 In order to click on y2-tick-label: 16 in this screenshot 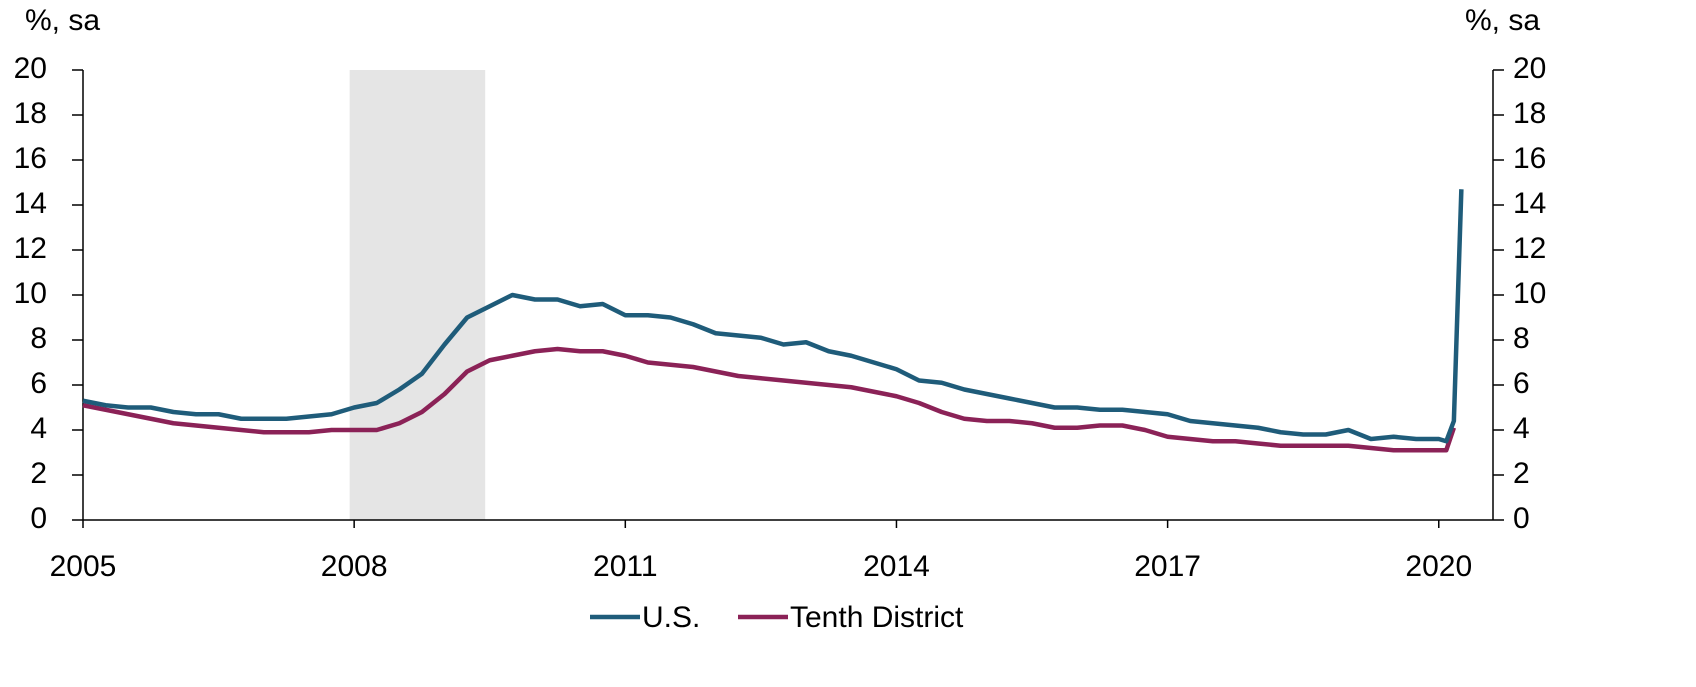, I will do `click(1529, 158)`.